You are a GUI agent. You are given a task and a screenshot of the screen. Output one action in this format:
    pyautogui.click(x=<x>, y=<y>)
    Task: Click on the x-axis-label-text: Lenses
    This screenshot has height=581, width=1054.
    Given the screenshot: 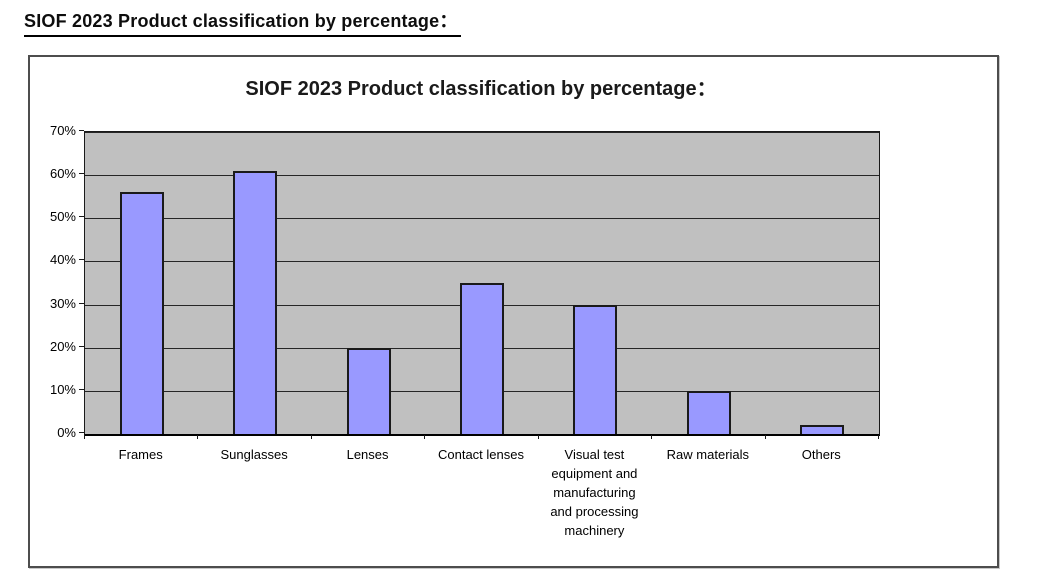 What is the action you would take?
    pyautogui.click(x=367, y=454)
    